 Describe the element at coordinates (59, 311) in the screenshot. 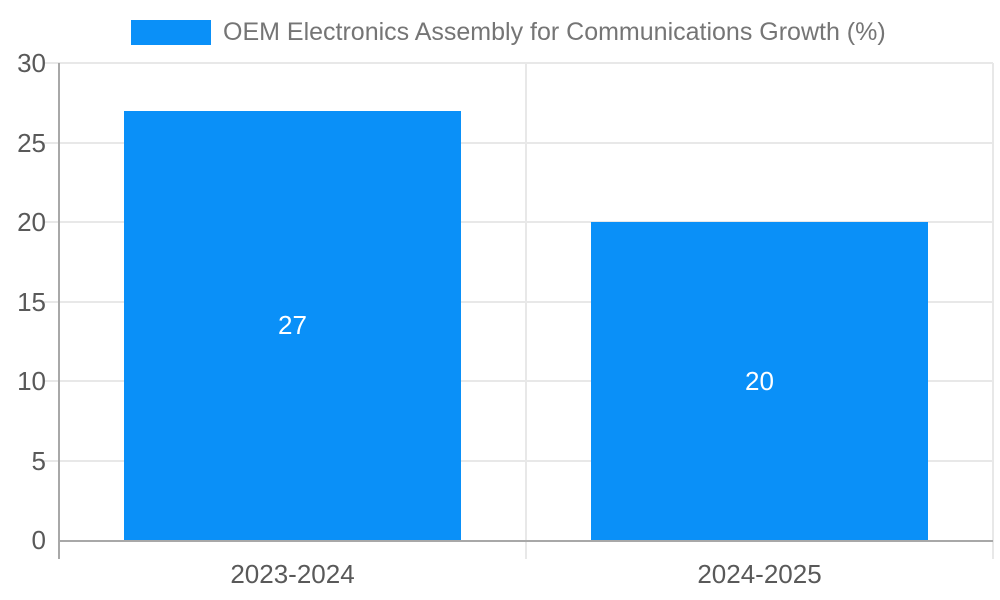

I see `y-axis-line` at that location.